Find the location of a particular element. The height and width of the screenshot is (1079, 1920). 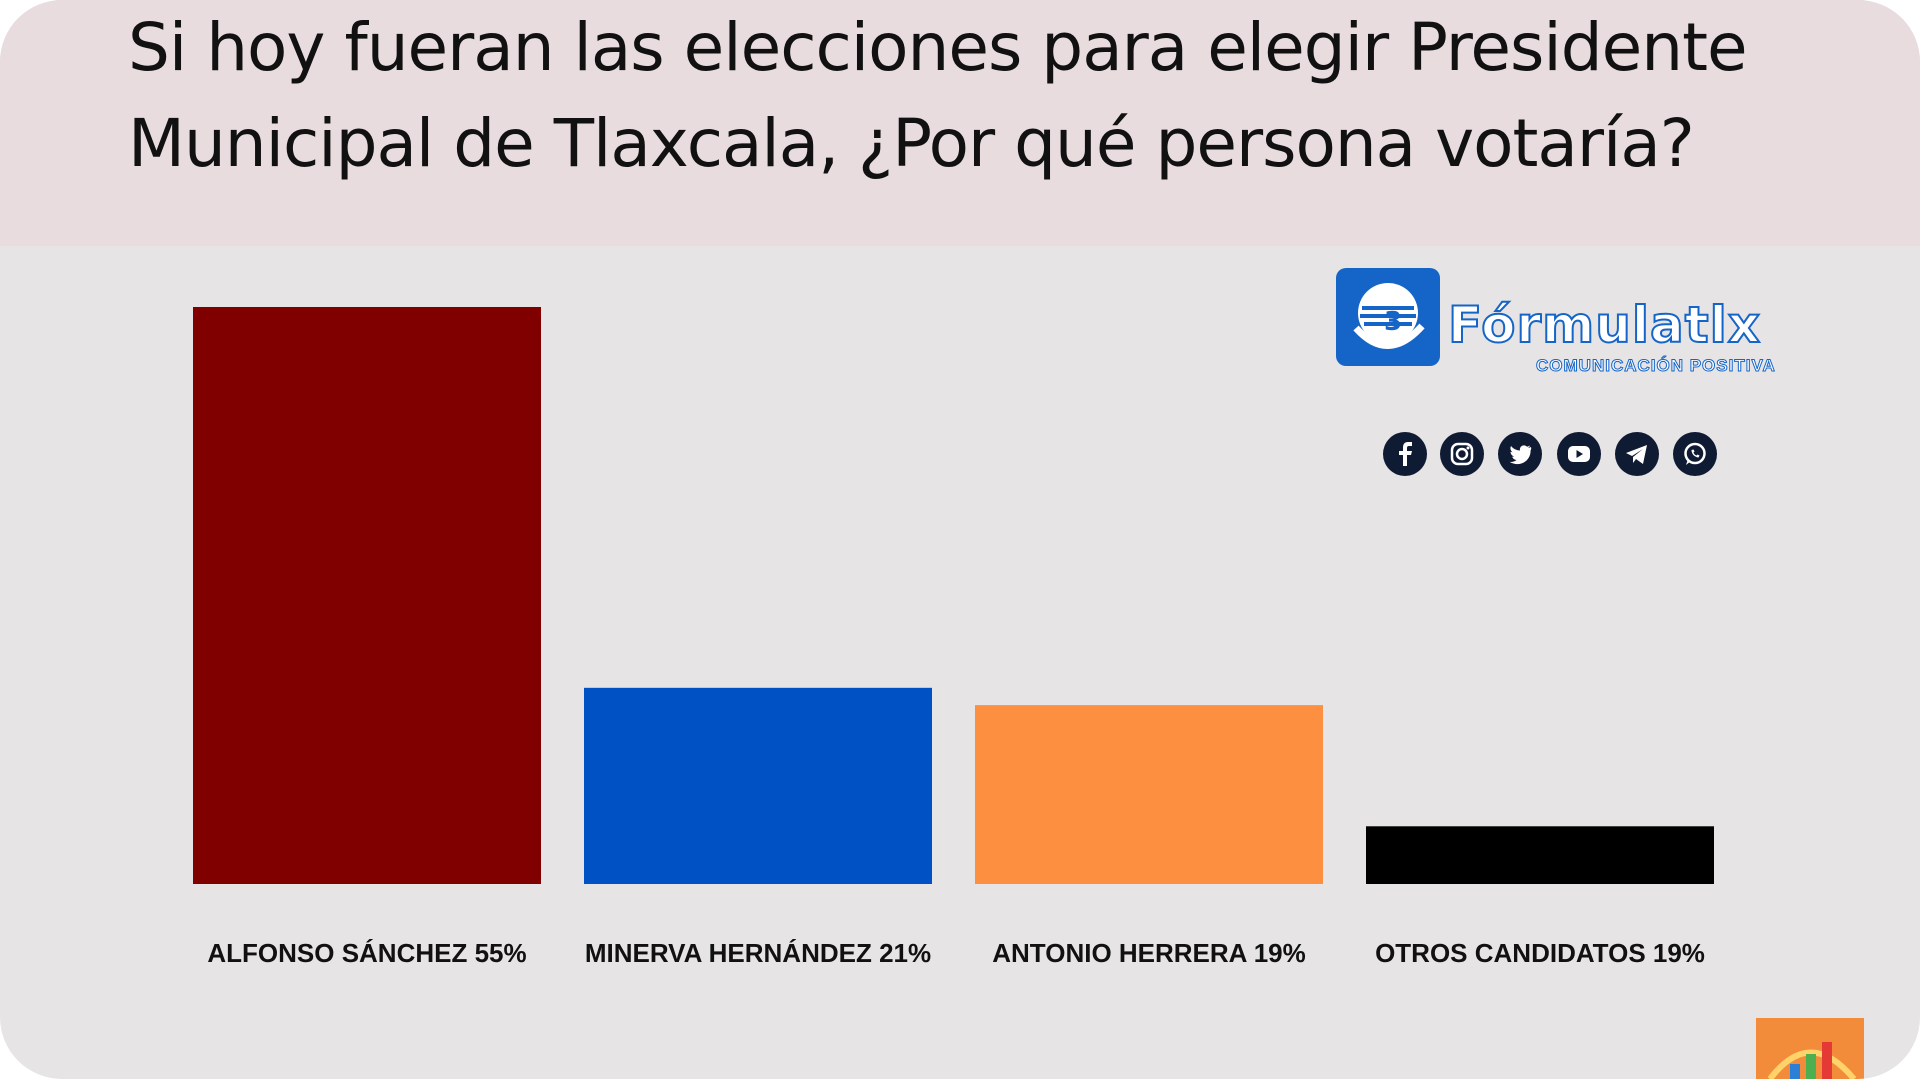

instagram-icon is located at coordinates (1462, 454).